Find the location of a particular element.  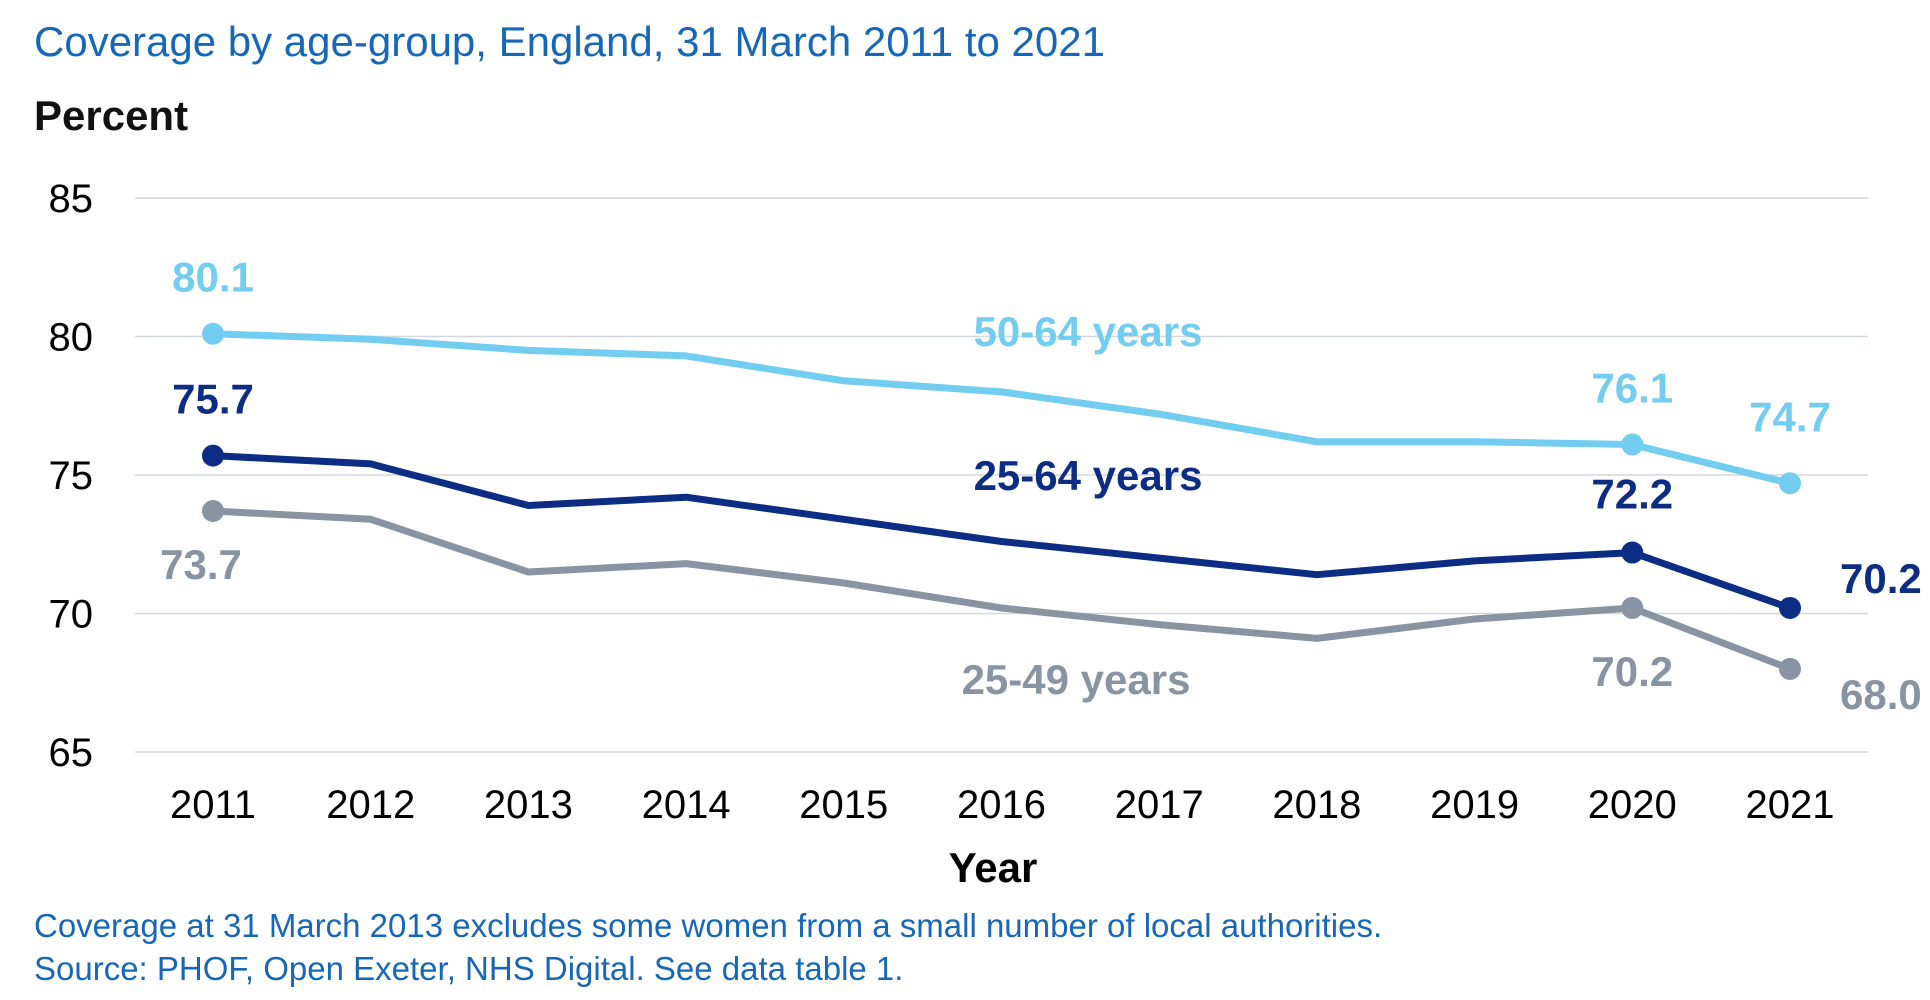

x-tick-label: 2016 is located at coordinates (1001, 805).